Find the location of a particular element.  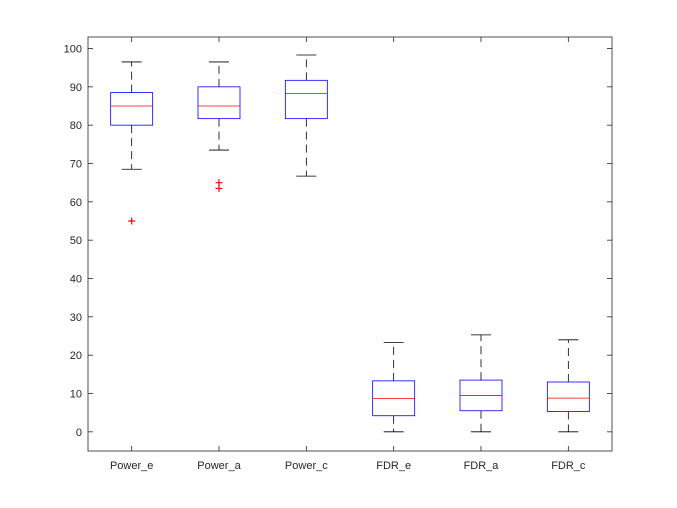

x-tick-label: Power_e is located at coordinates (131, 466).